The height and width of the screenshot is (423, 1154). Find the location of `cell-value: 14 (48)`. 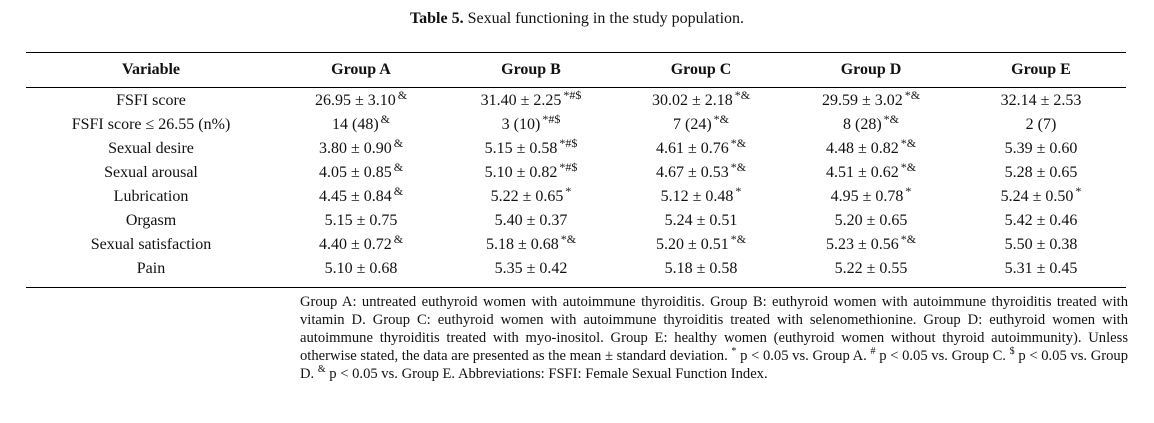

cell-value: 14 (48) is located at coordinates (355, 124).